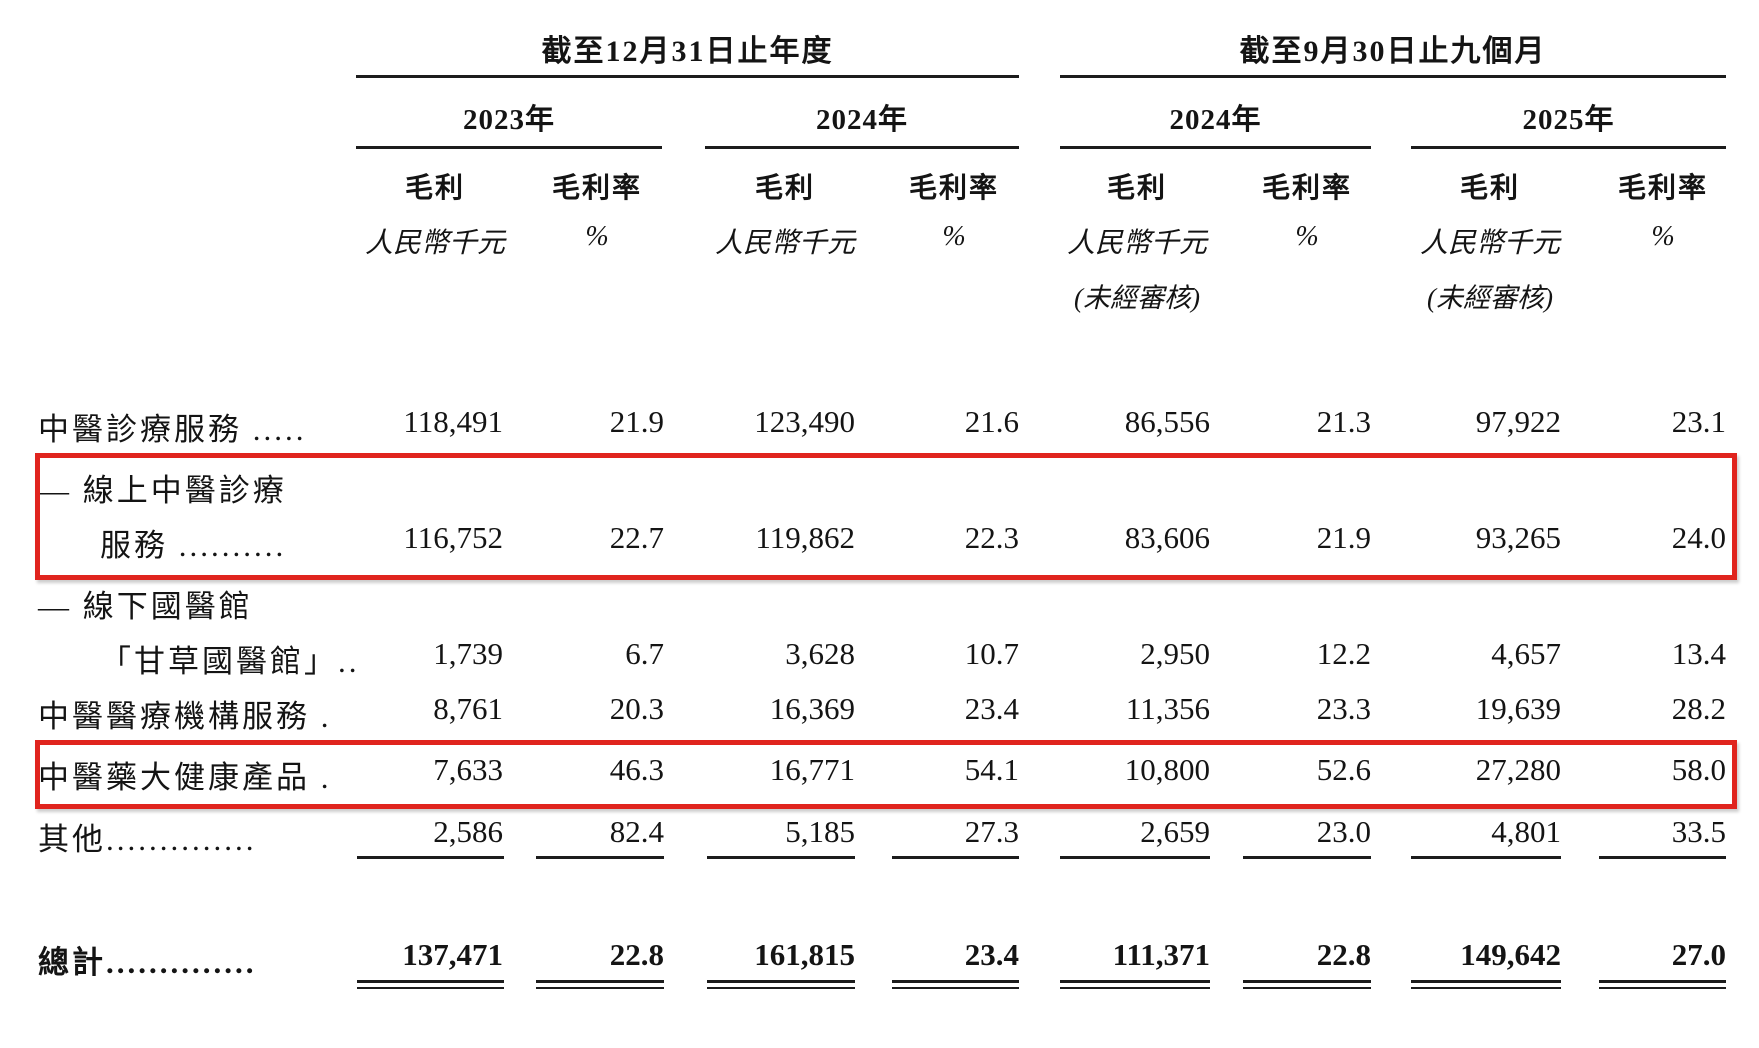  What do you see at coordinates (644, 653) in the screenshot?
I see `row-value: 6.7` at bounding box center [644, 653].